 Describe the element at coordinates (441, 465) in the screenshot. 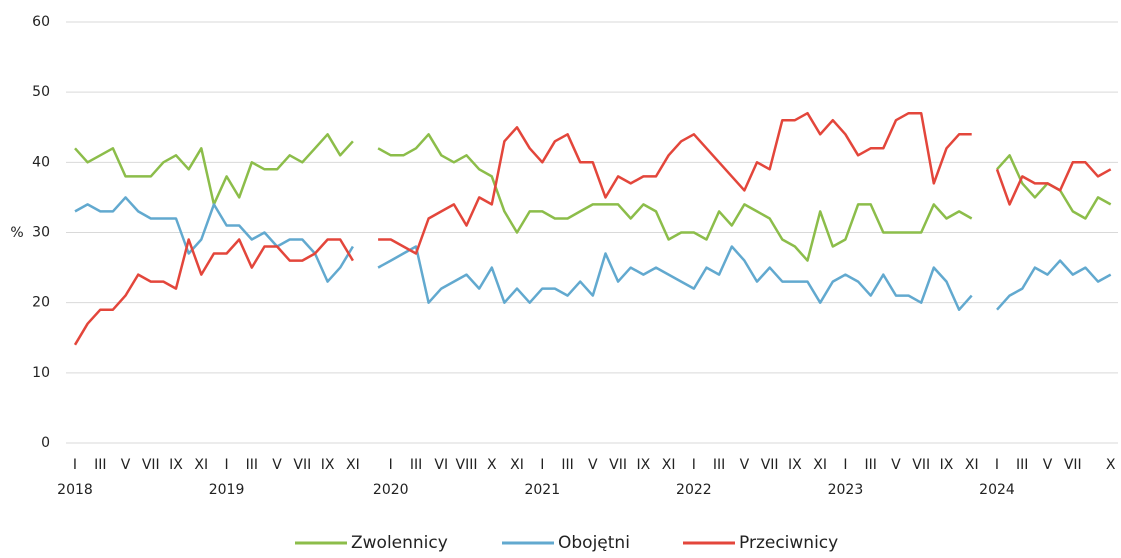

I see `x-tick-label: VI` at that location.